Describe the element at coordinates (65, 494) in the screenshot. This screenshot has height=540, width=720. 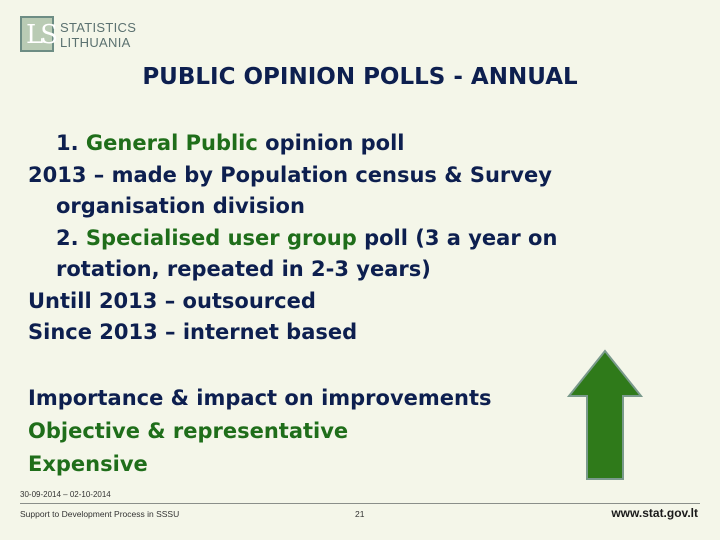
I see `footer-date: 30-09-2014 – 02-10-2014` at that location.